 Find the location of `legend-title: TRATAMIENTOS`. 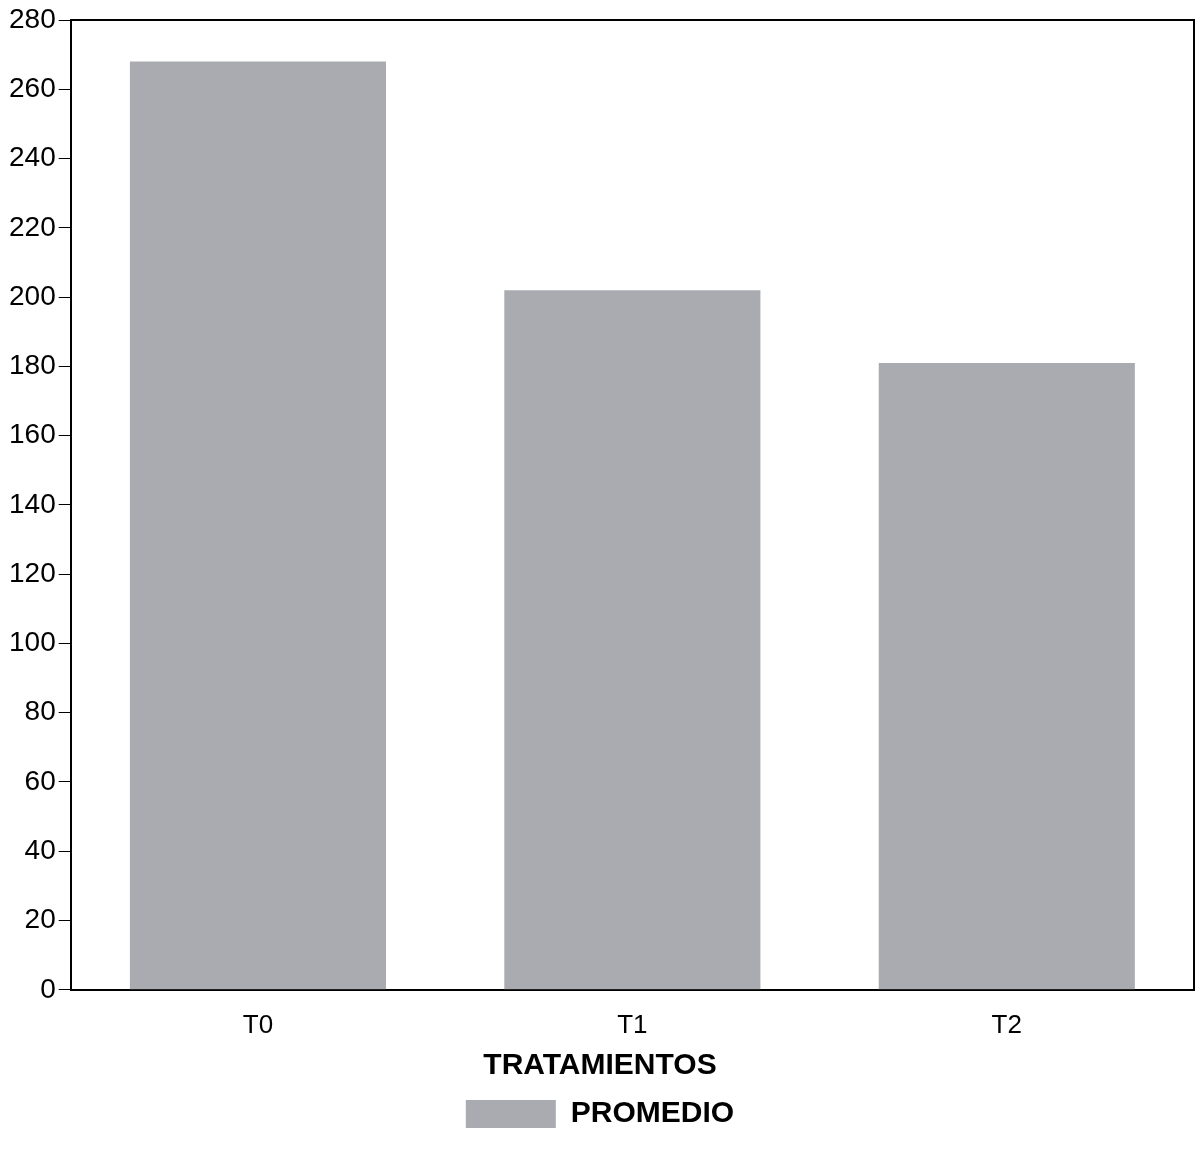

legend-title: TRATAMIENTOS is located at coordinates (600, 1064).